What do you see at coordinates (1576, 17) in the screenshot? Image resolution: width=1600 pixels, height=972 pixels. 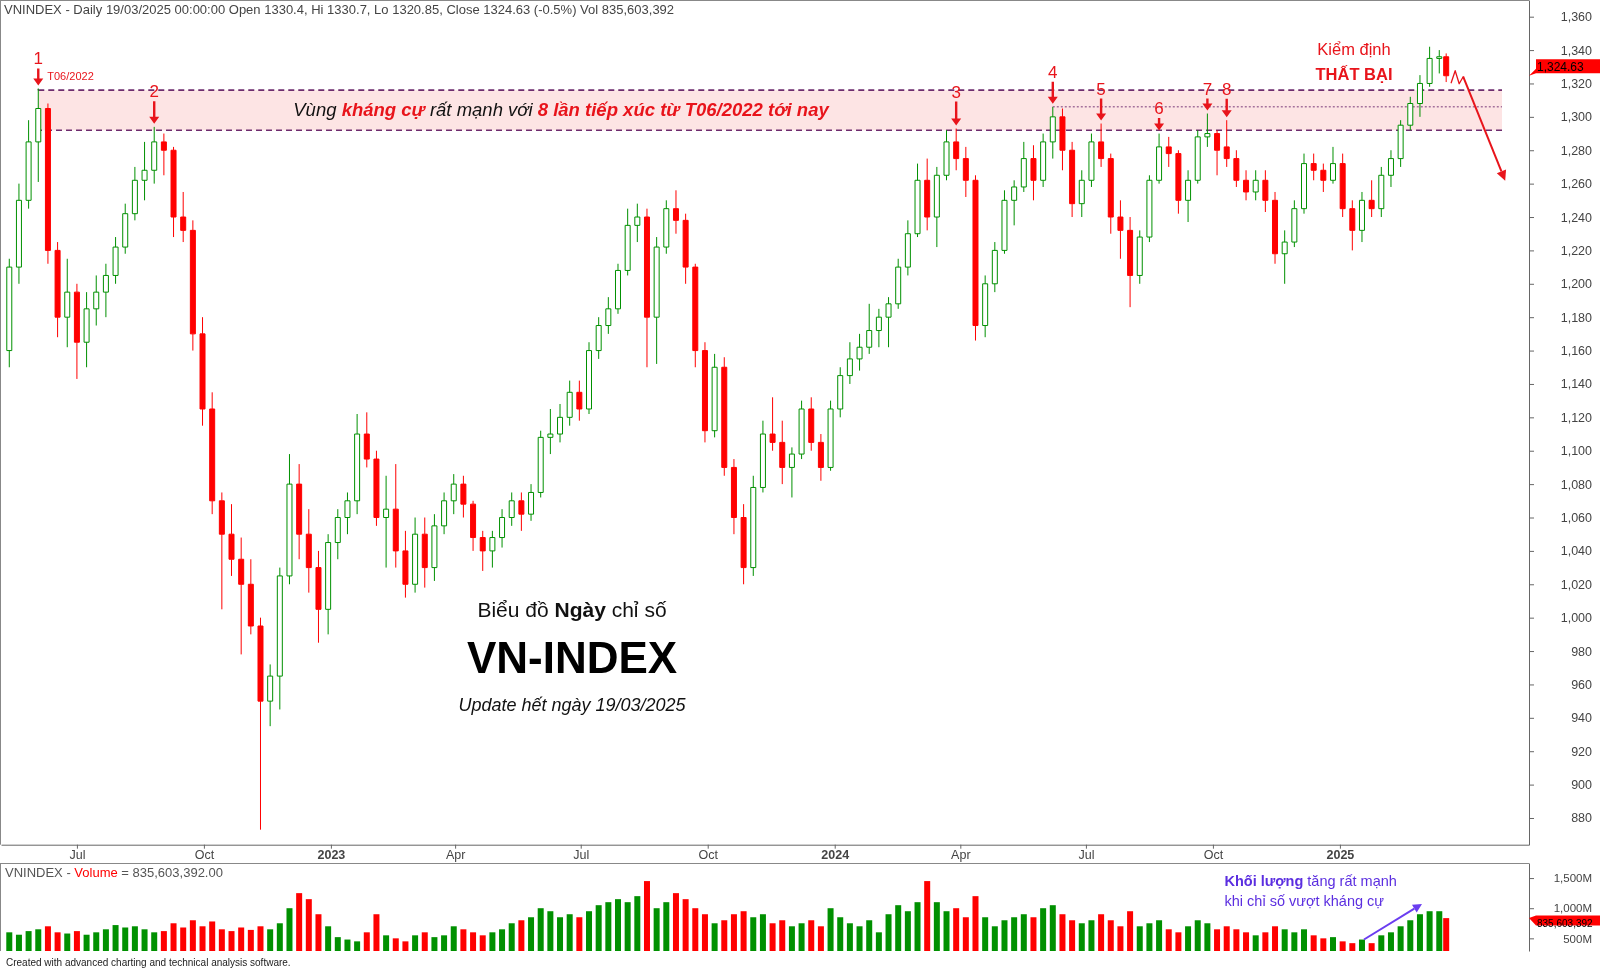 I see `y-tick-label: 1,360` at bounding box center [1576, 17].